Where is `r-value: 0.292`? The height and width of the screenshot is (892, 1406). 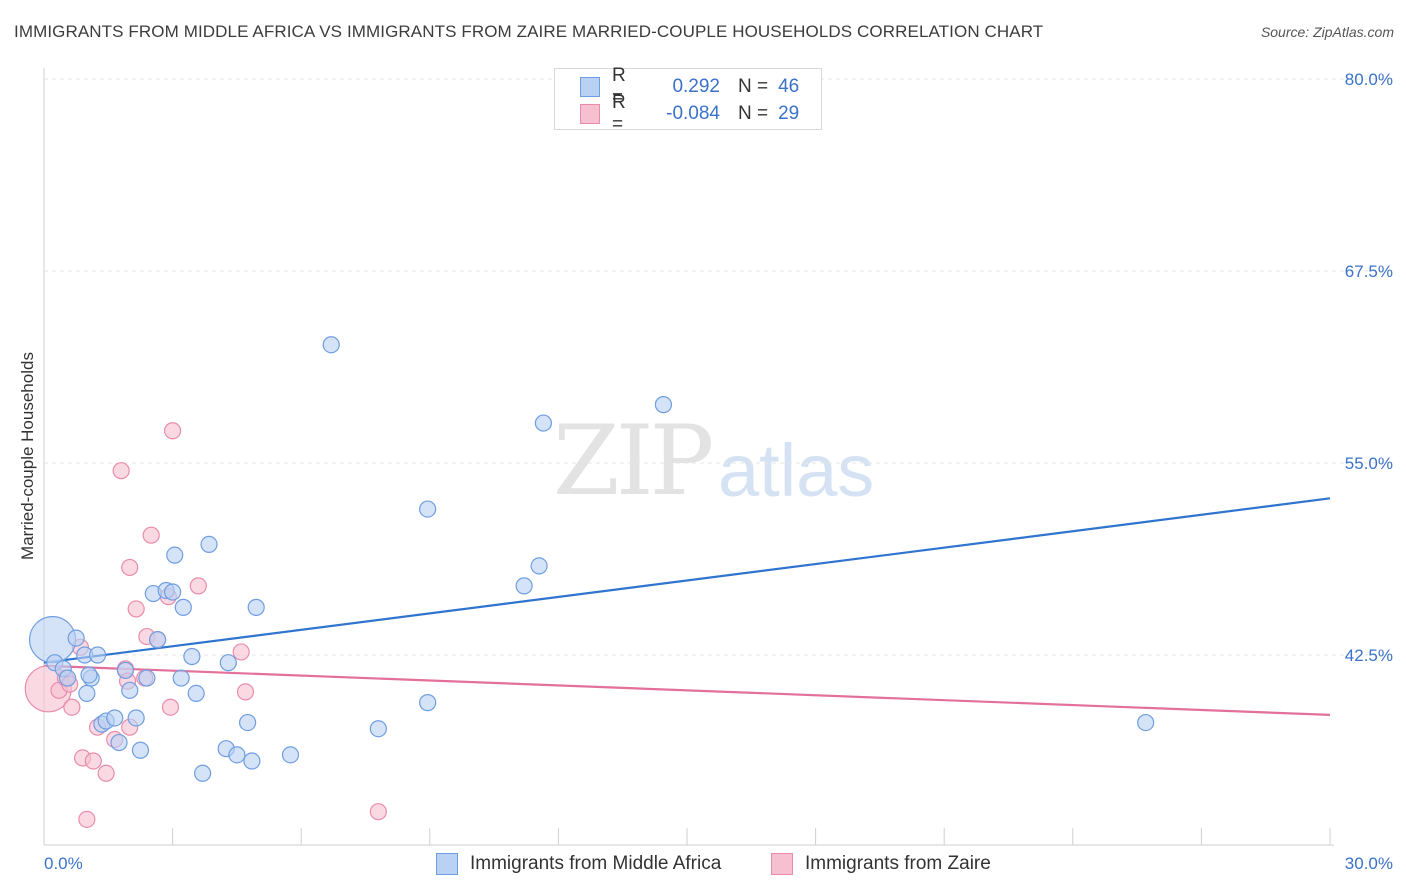 r-value: 0.292 is located at coordinates (696, 86).